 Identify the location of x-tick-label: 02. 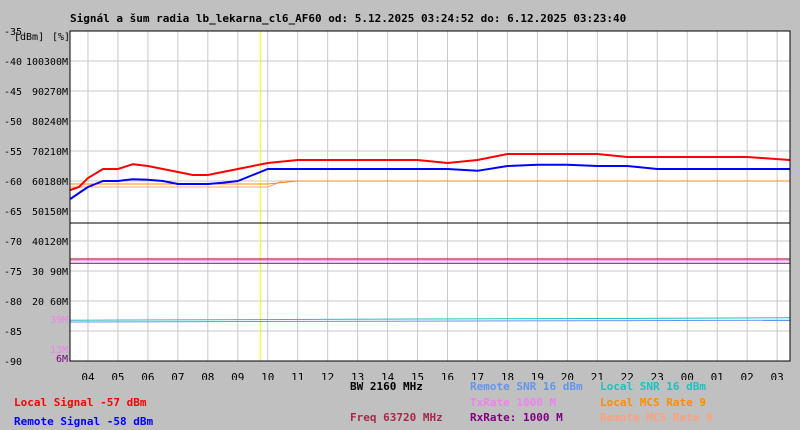
(747, 375).